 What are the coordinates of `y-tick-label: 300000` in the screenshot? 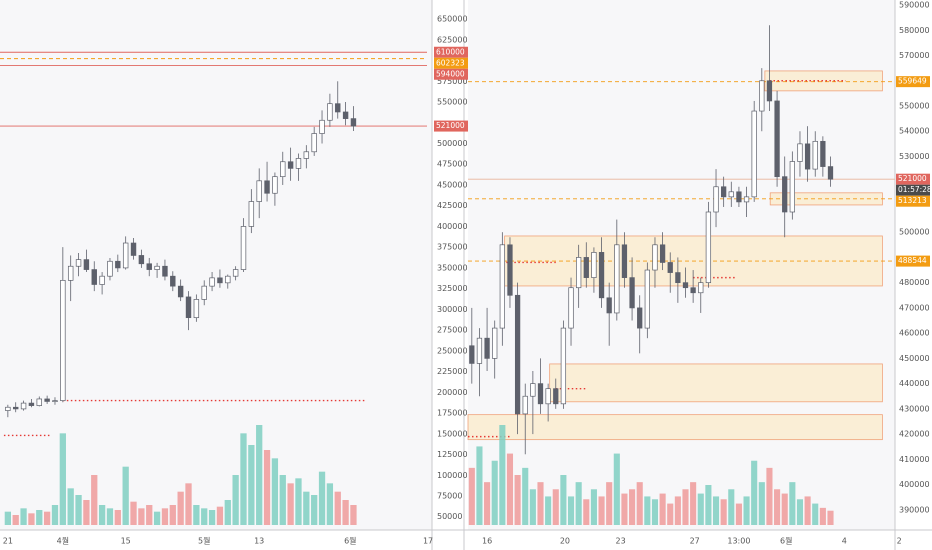 It's located at (452, 309).